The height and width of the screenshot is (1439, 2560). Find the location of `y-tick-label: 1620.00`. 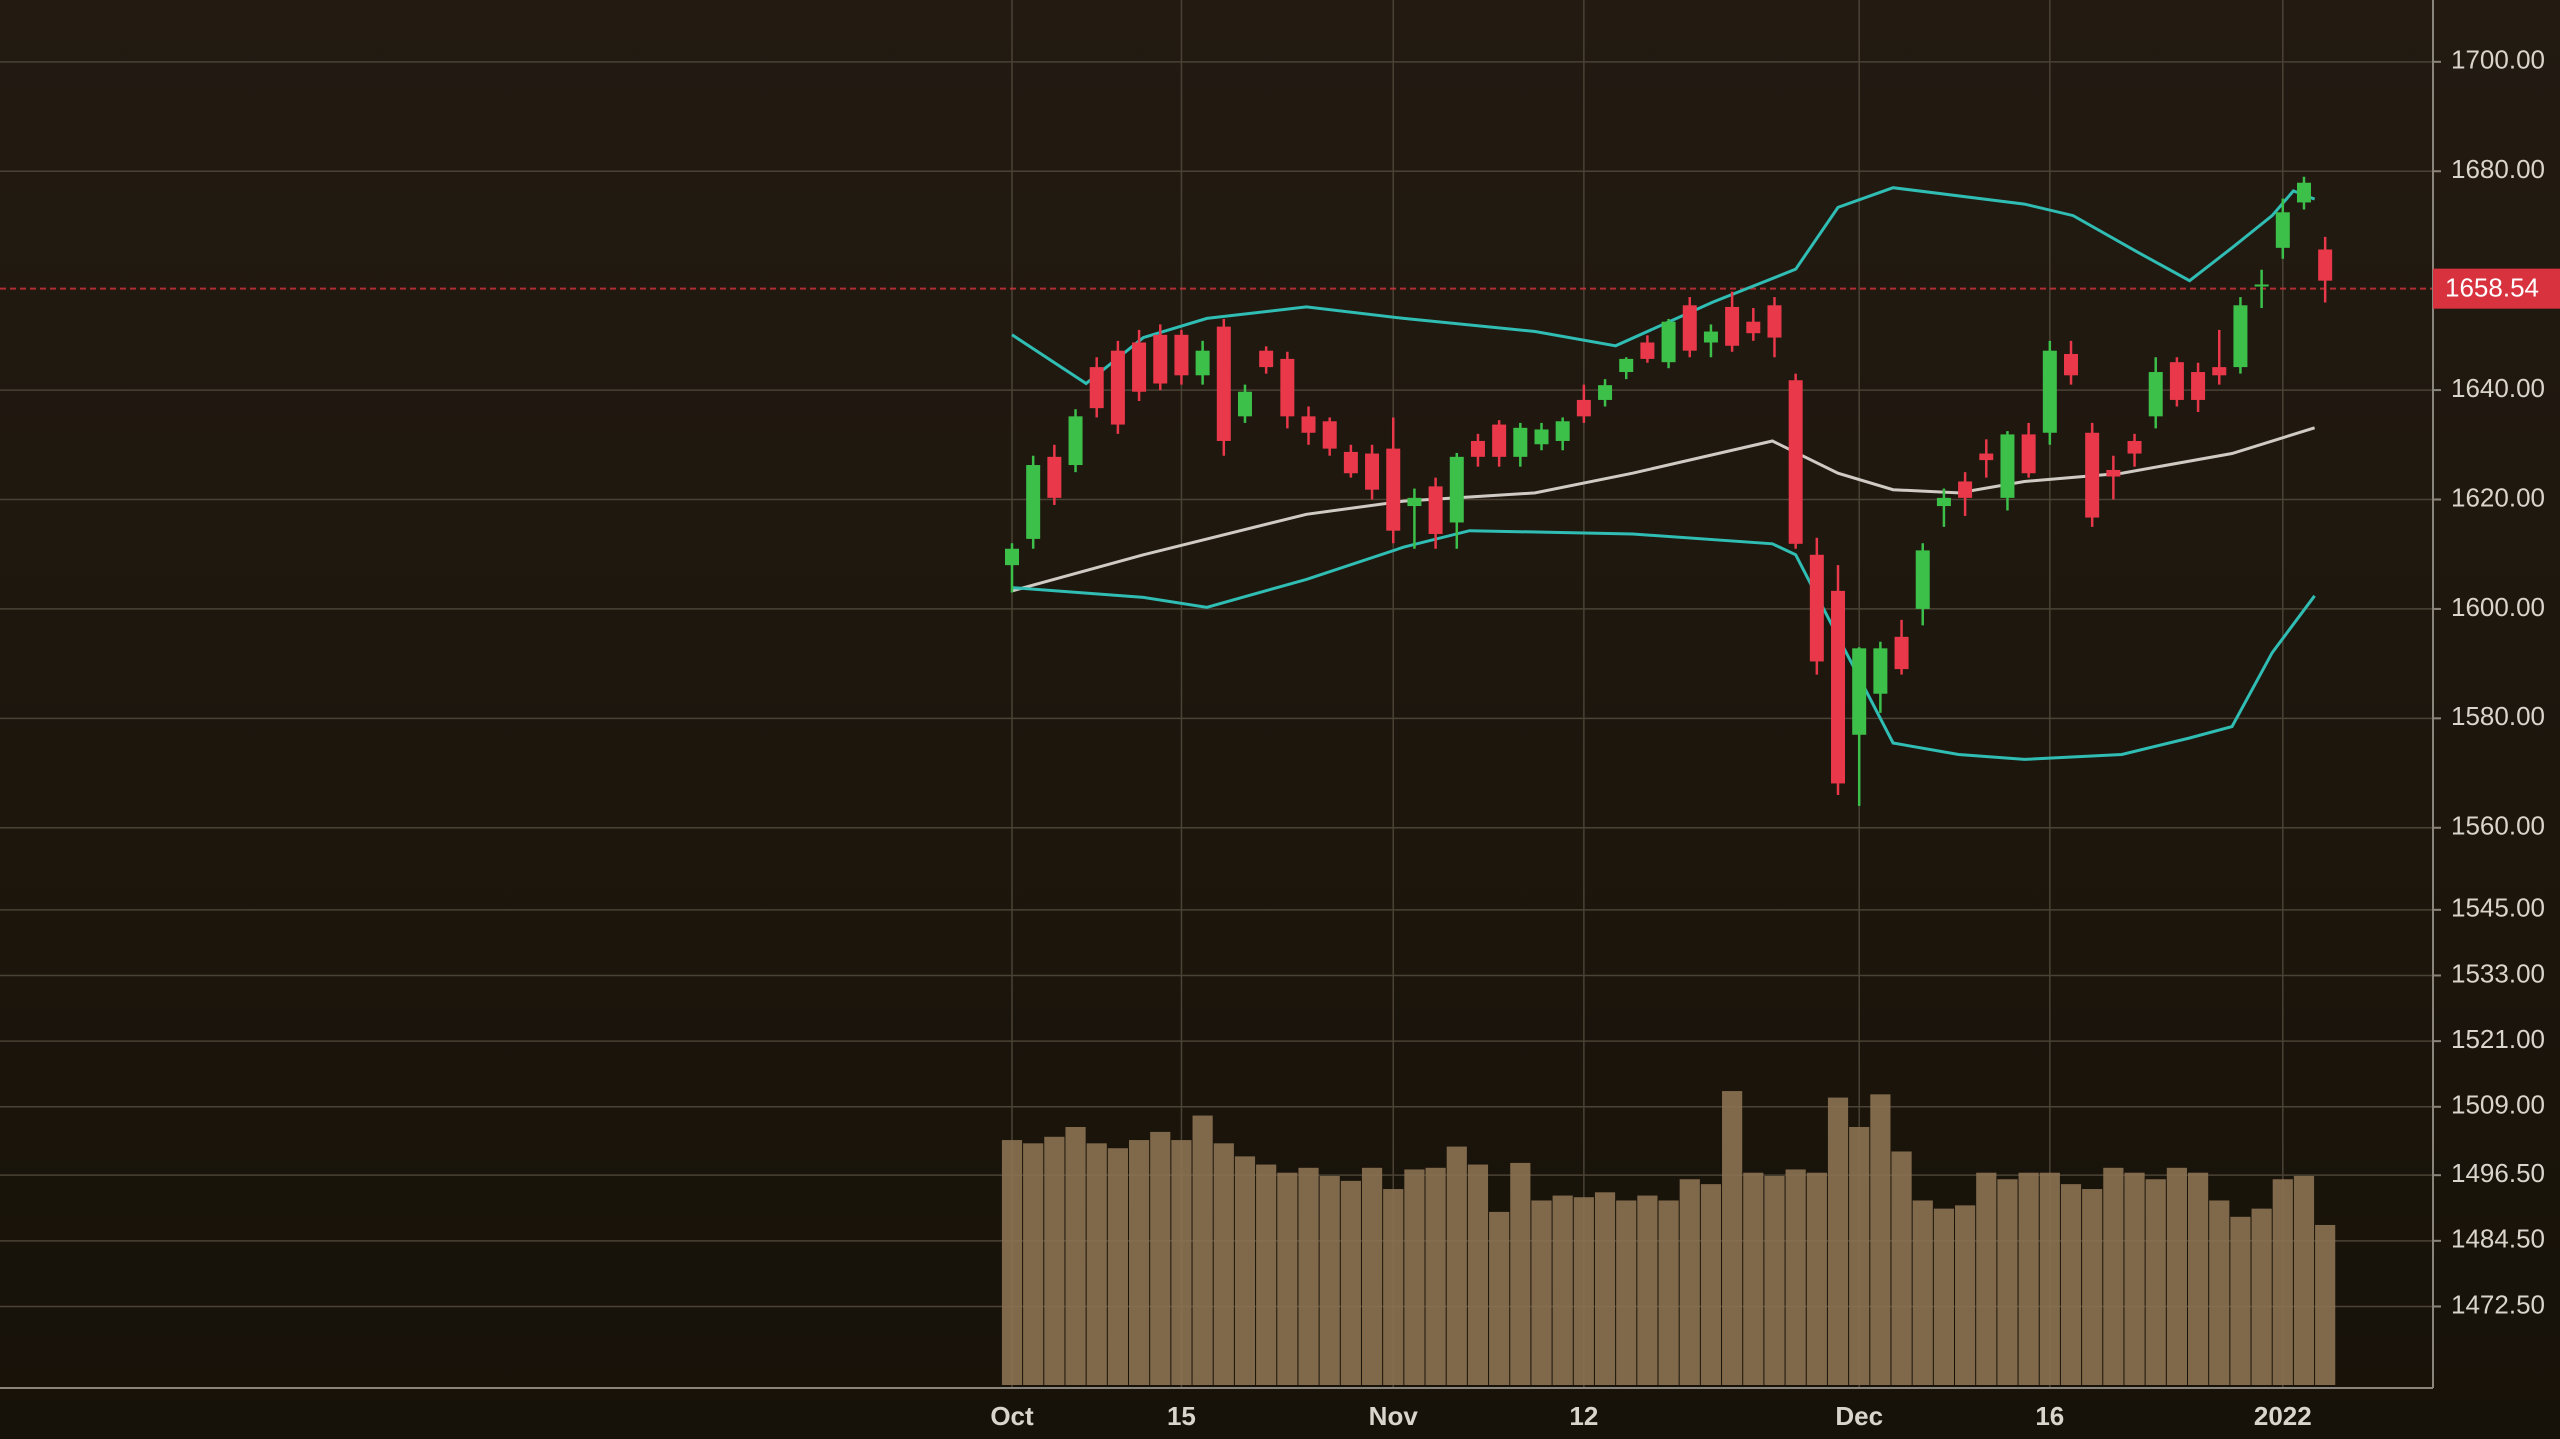

y-tick-label: 1620.00 is located at coordinates (2498, 497).